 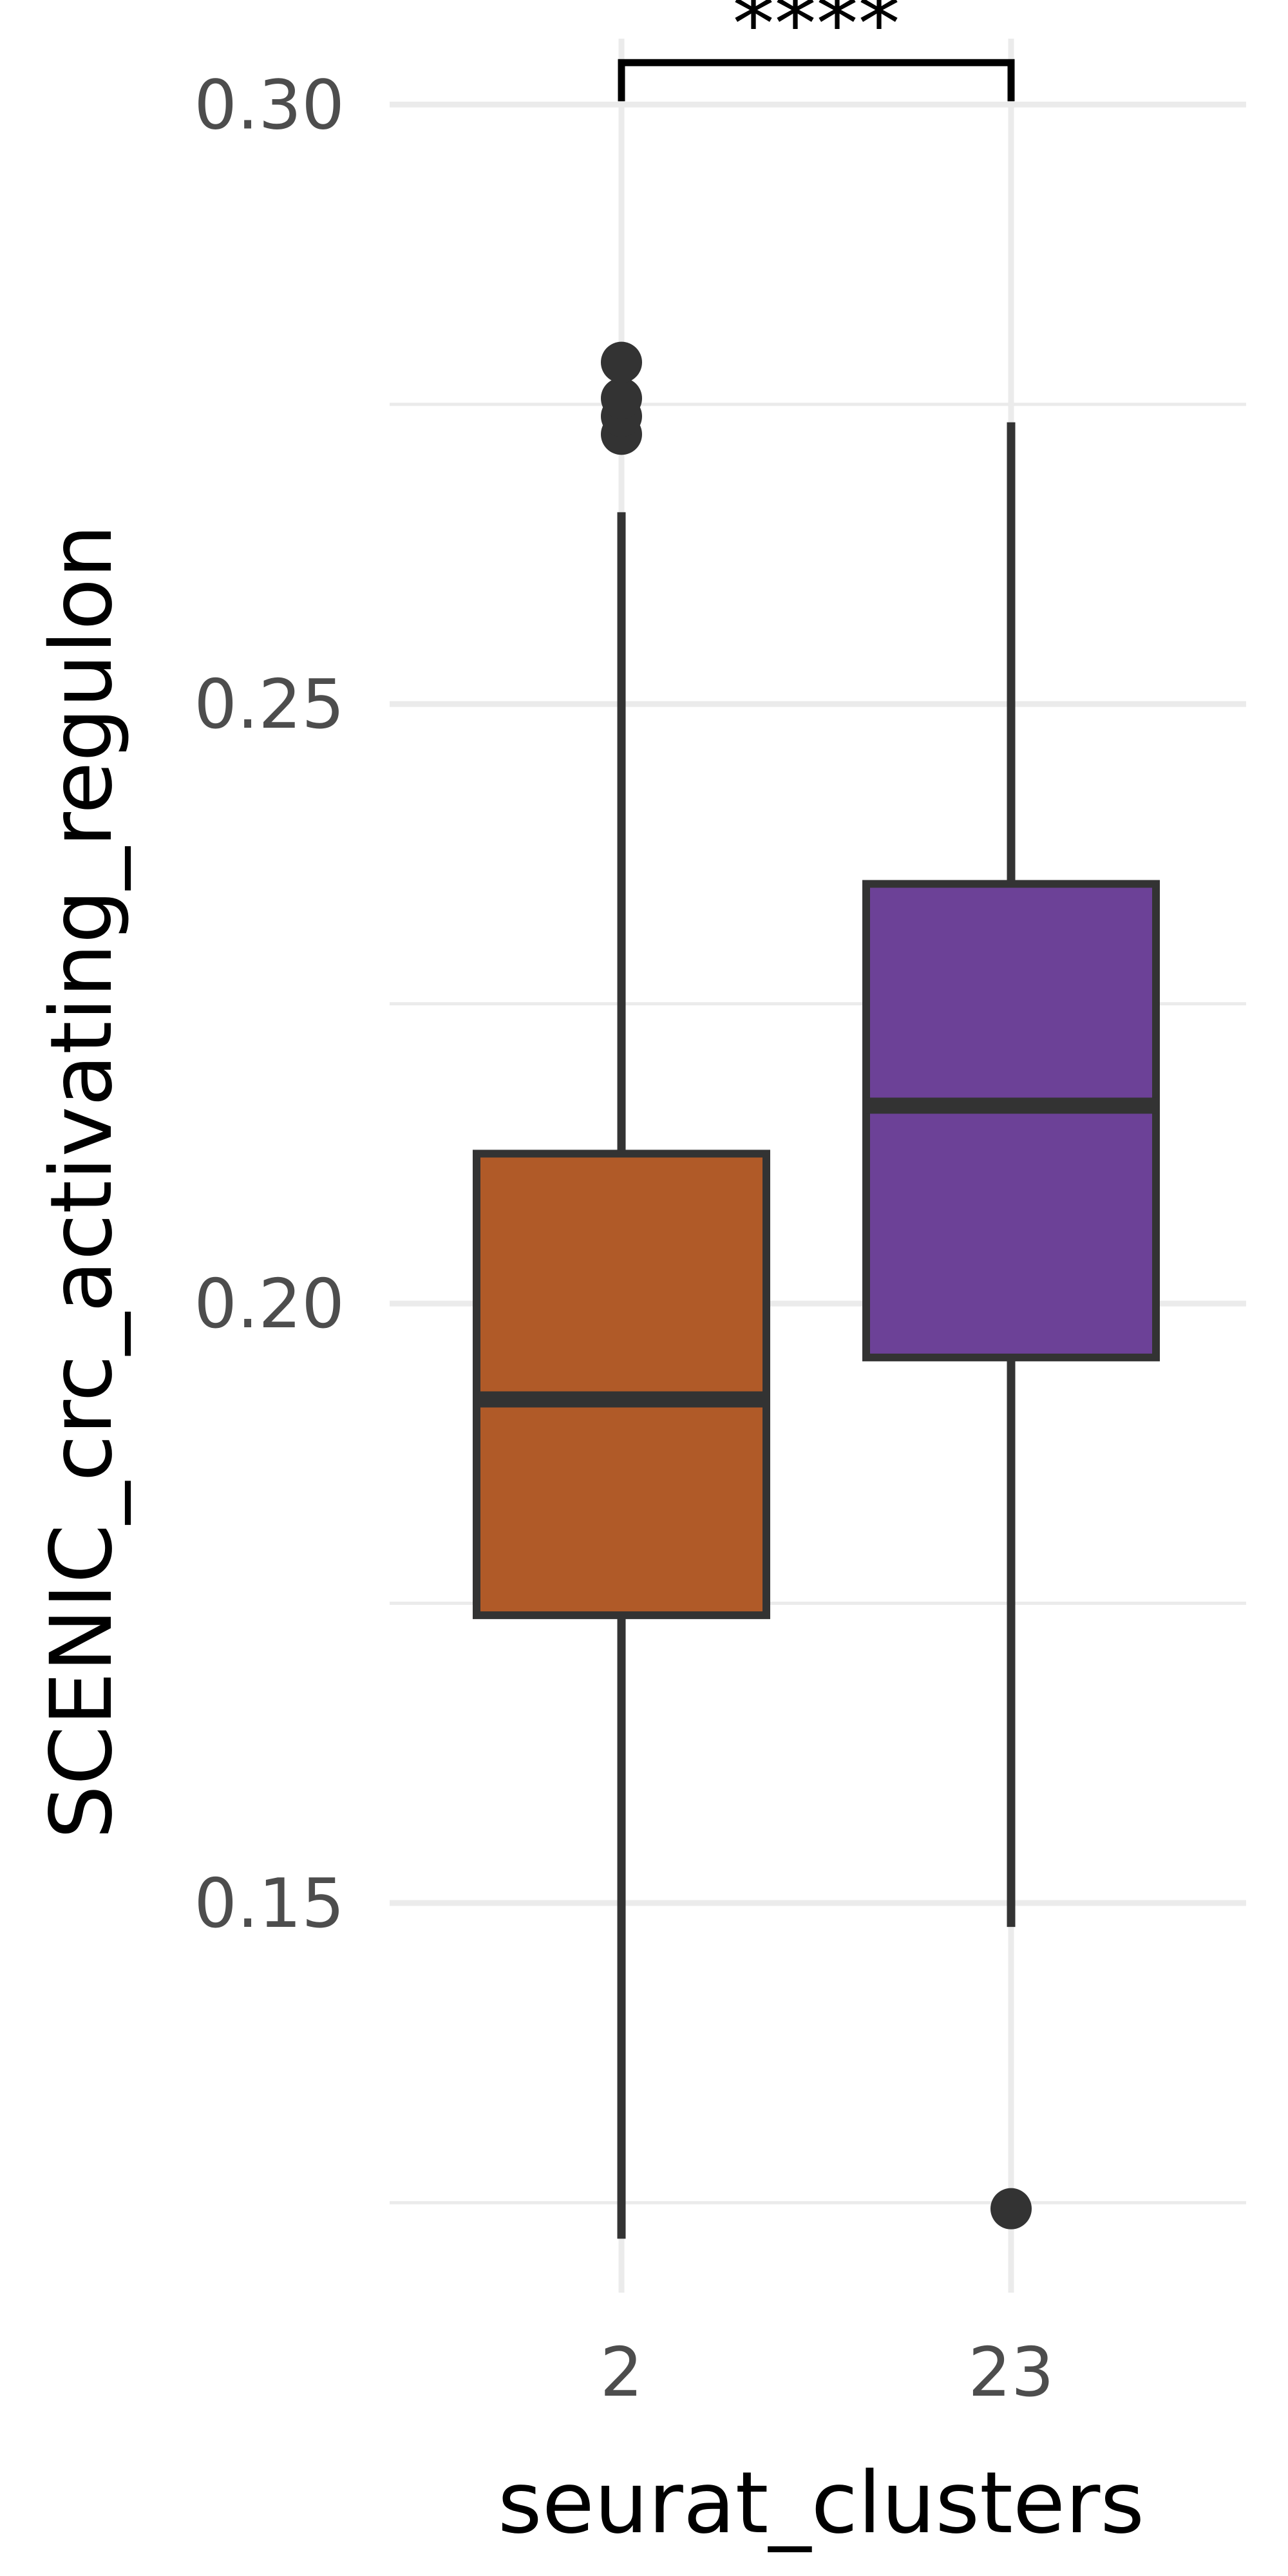 I want to click on y-axis-title: SCENIC_crc_activating_regulon, so click(x=81, y=1181).